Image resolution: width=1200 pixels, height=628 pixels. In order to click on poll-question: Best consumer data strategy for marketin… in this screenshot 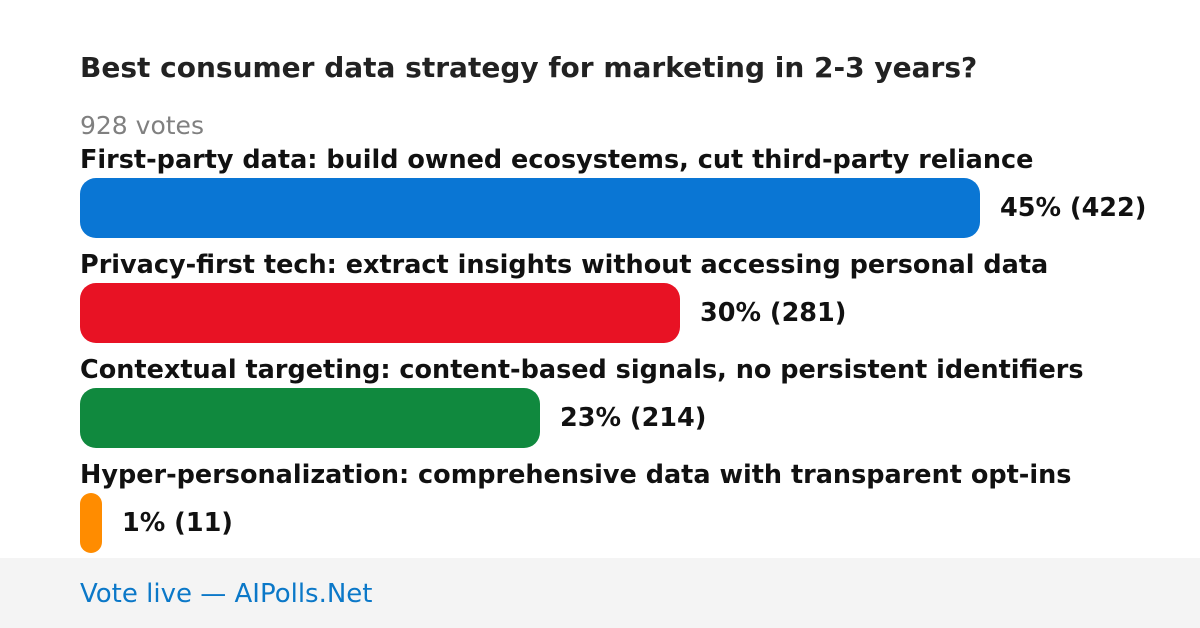, I will do `click(529, 67)`.